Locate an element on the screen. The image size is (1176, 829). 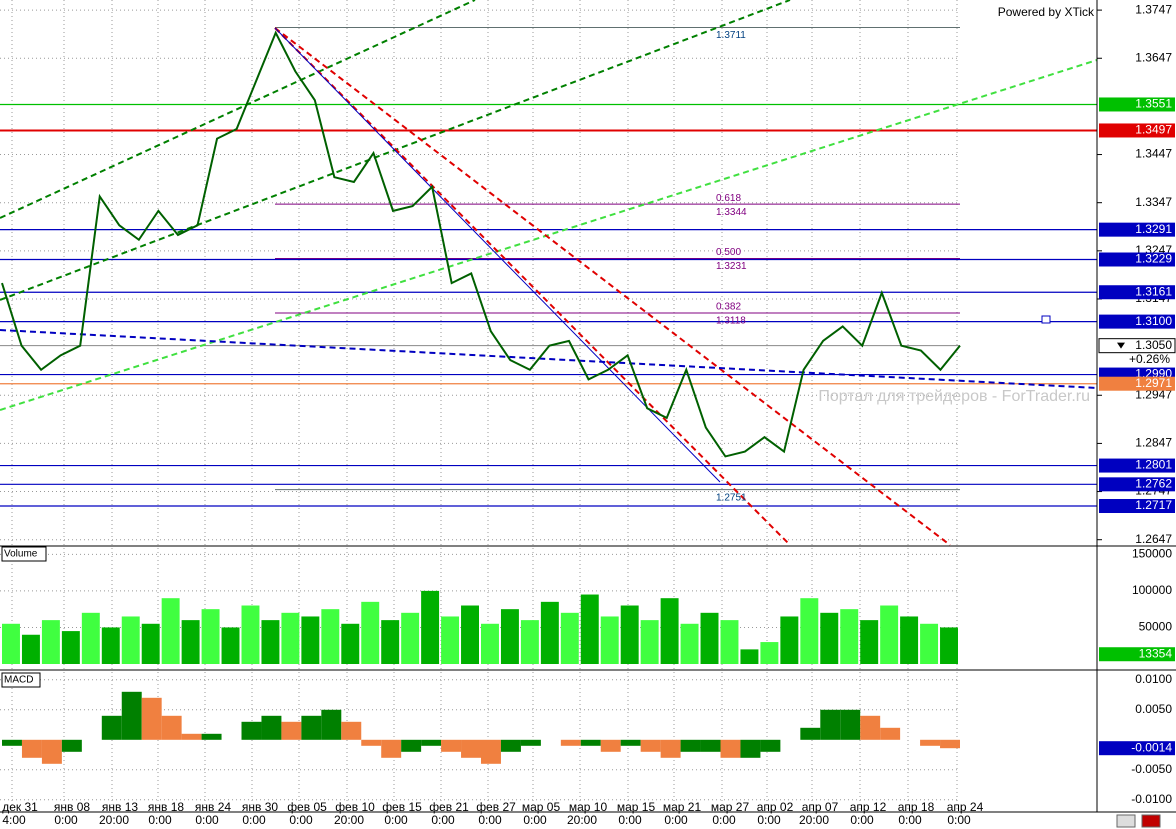
price-tick-label: 1.2847 is located at coordinates (1153, 443).